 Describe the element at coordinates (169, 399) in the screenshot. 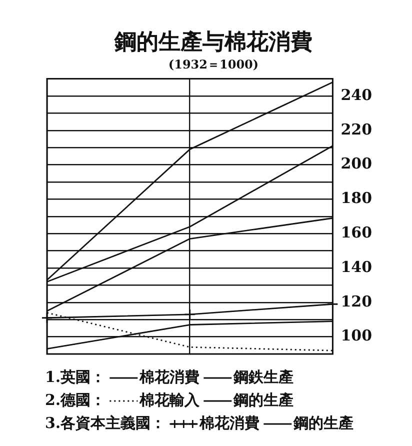

I see `legend-label: 棉花輸入` at that location.